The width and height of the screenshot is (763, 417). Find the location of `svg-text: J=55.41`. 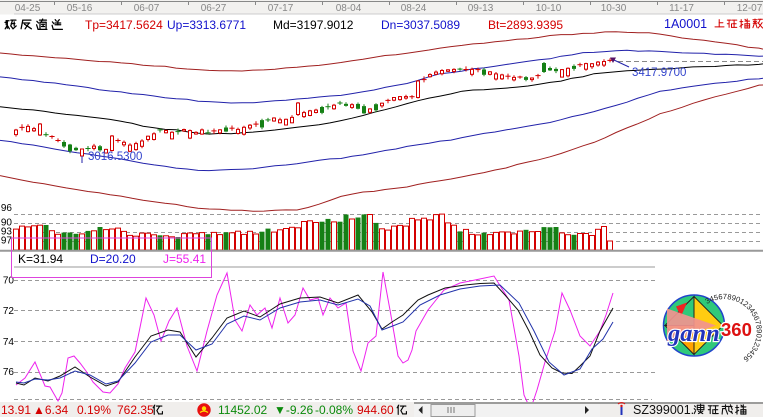

svg-text: J=55.41 is located at coordinates (184, 259).